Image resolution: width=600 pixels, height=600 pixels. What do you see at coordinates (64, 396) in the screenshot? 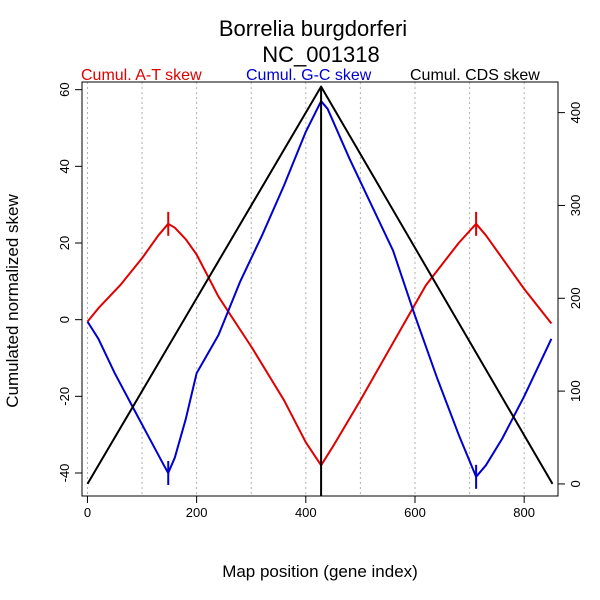
I see `y-tick-label: -20` at bounding box center [64, 396].